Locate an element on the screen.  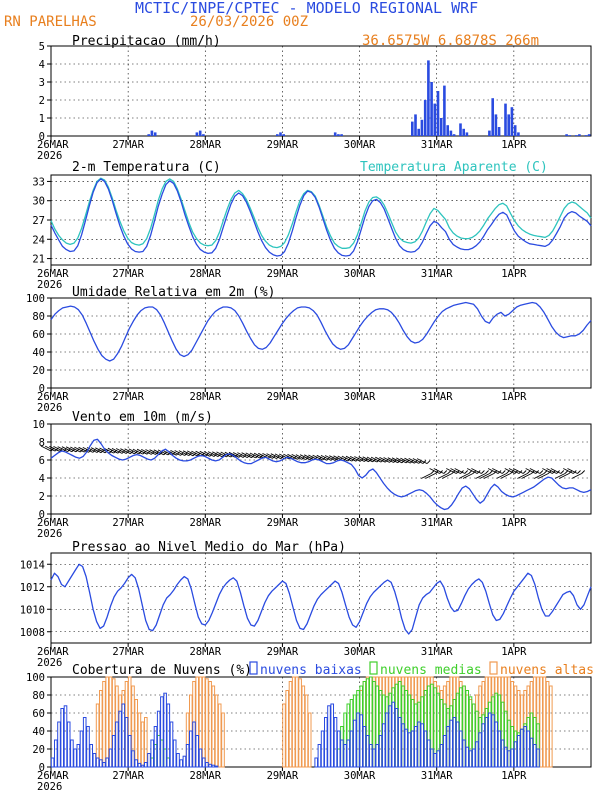
y-tick-label: 27 is located at coordinates (38, 221).